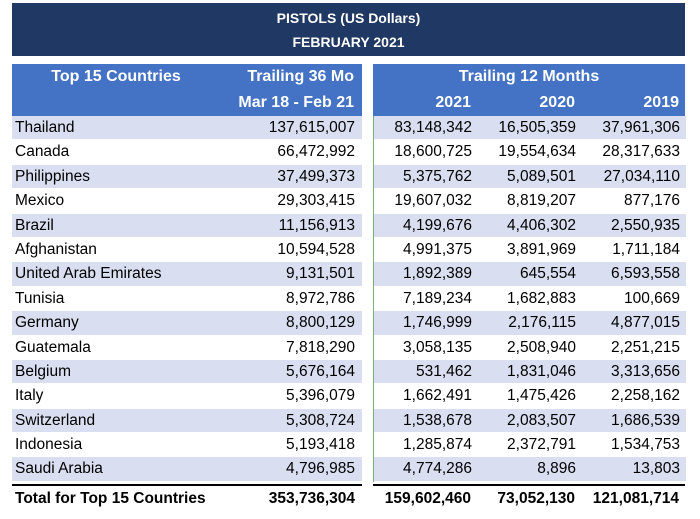 This screenshot has width=700, height=519. Describe the element at coordinates (59, 469) in the screenshot. I see `country-name: Saudi Arabia` at that location.